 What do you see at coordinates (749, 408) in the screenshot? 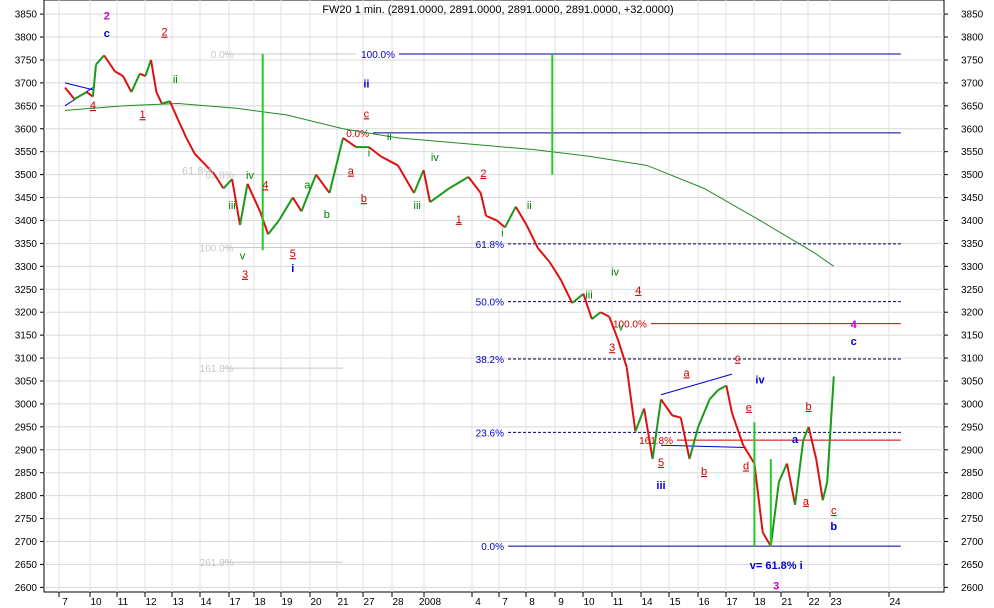
I see `wave-label: e` at bounding box center [749, 408].